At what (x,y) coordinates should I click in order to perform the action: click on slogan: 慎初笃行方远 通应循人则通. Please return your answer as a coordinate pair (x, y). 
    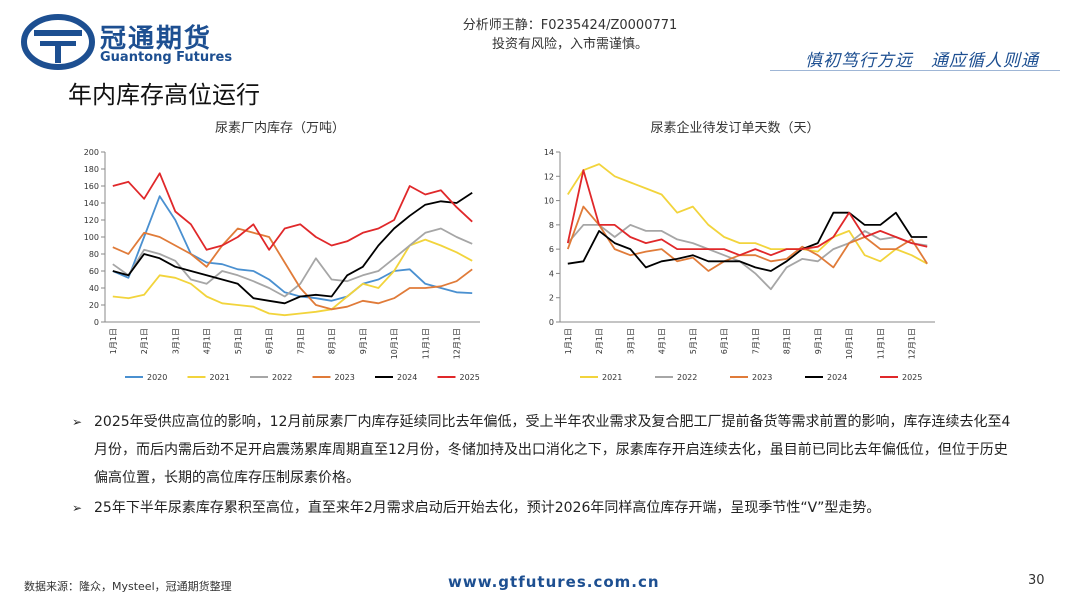
    Looking at the image, I should click on (922, 61).